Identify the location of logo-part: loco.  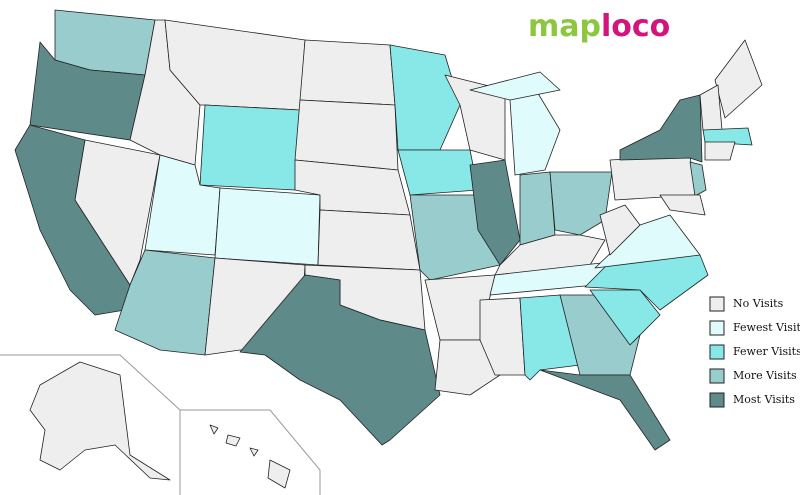
(635, 26).